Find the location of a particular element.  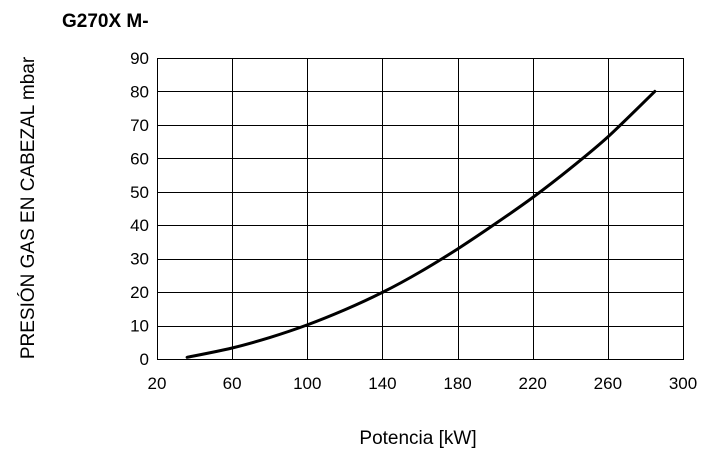

y-tick-label: 30 is located at coordinates (139, 259).